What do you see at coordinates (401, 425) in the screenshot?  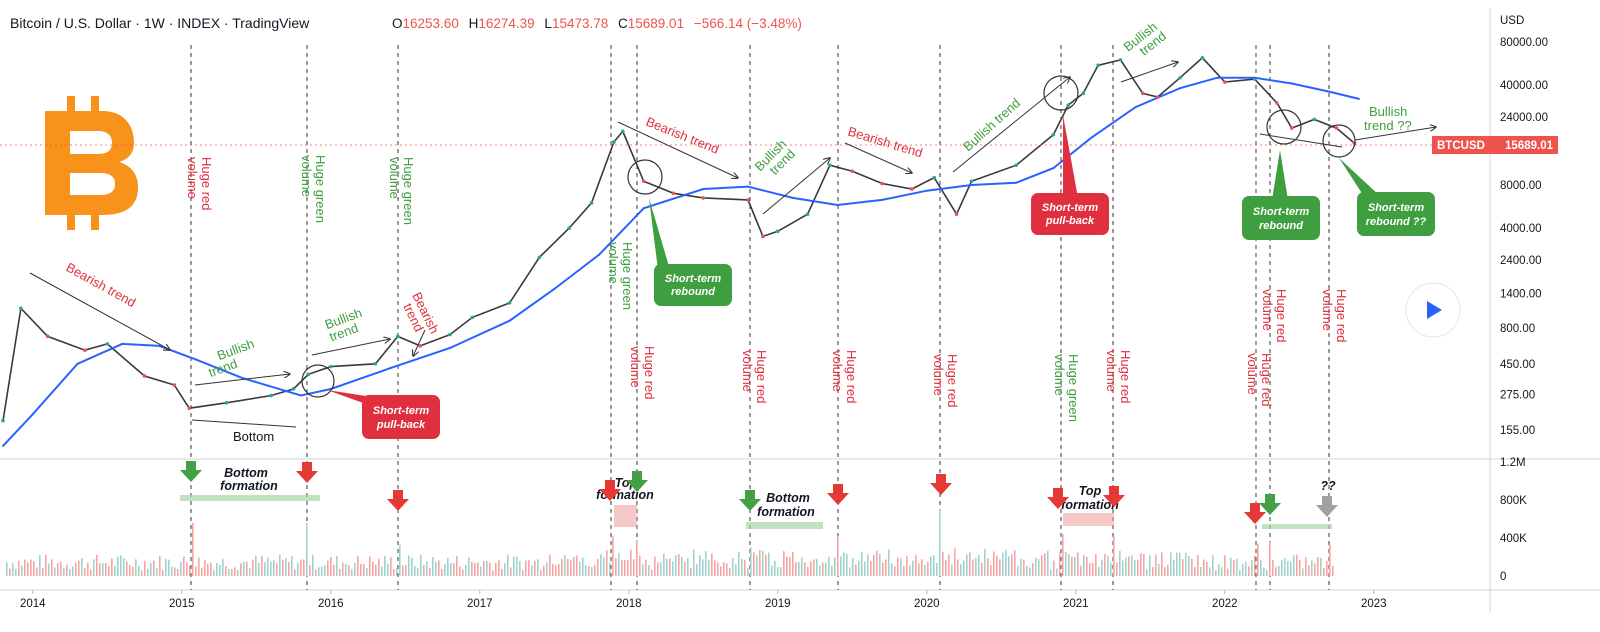 I see `callout-text: pull-back` at bounding box center [401, 425].